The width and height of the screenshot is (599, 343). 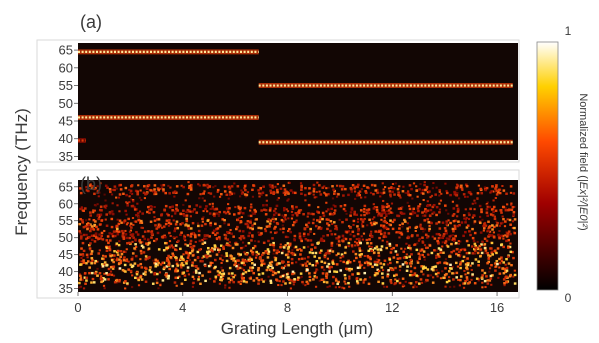 I want to click on y-tick-label: 45, so click(x=66, y=254).